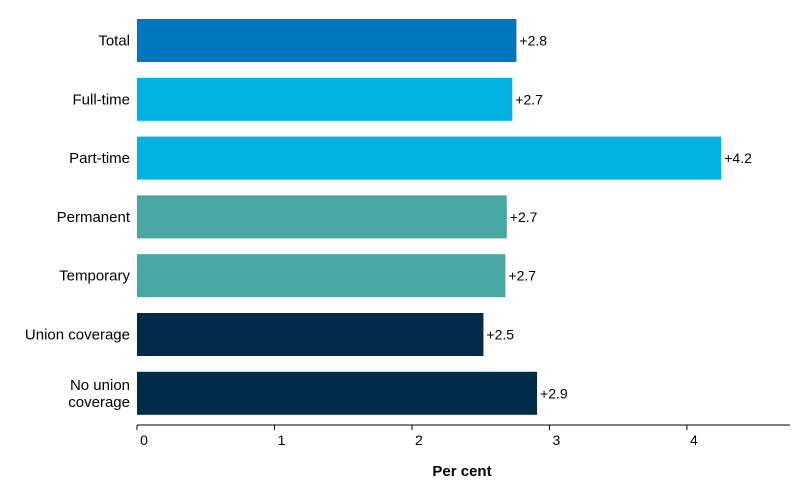  What do you see at coordinates (533, 41) in the screenshot?
I see `data-label: +2.8` at bounding box center [533, 41].